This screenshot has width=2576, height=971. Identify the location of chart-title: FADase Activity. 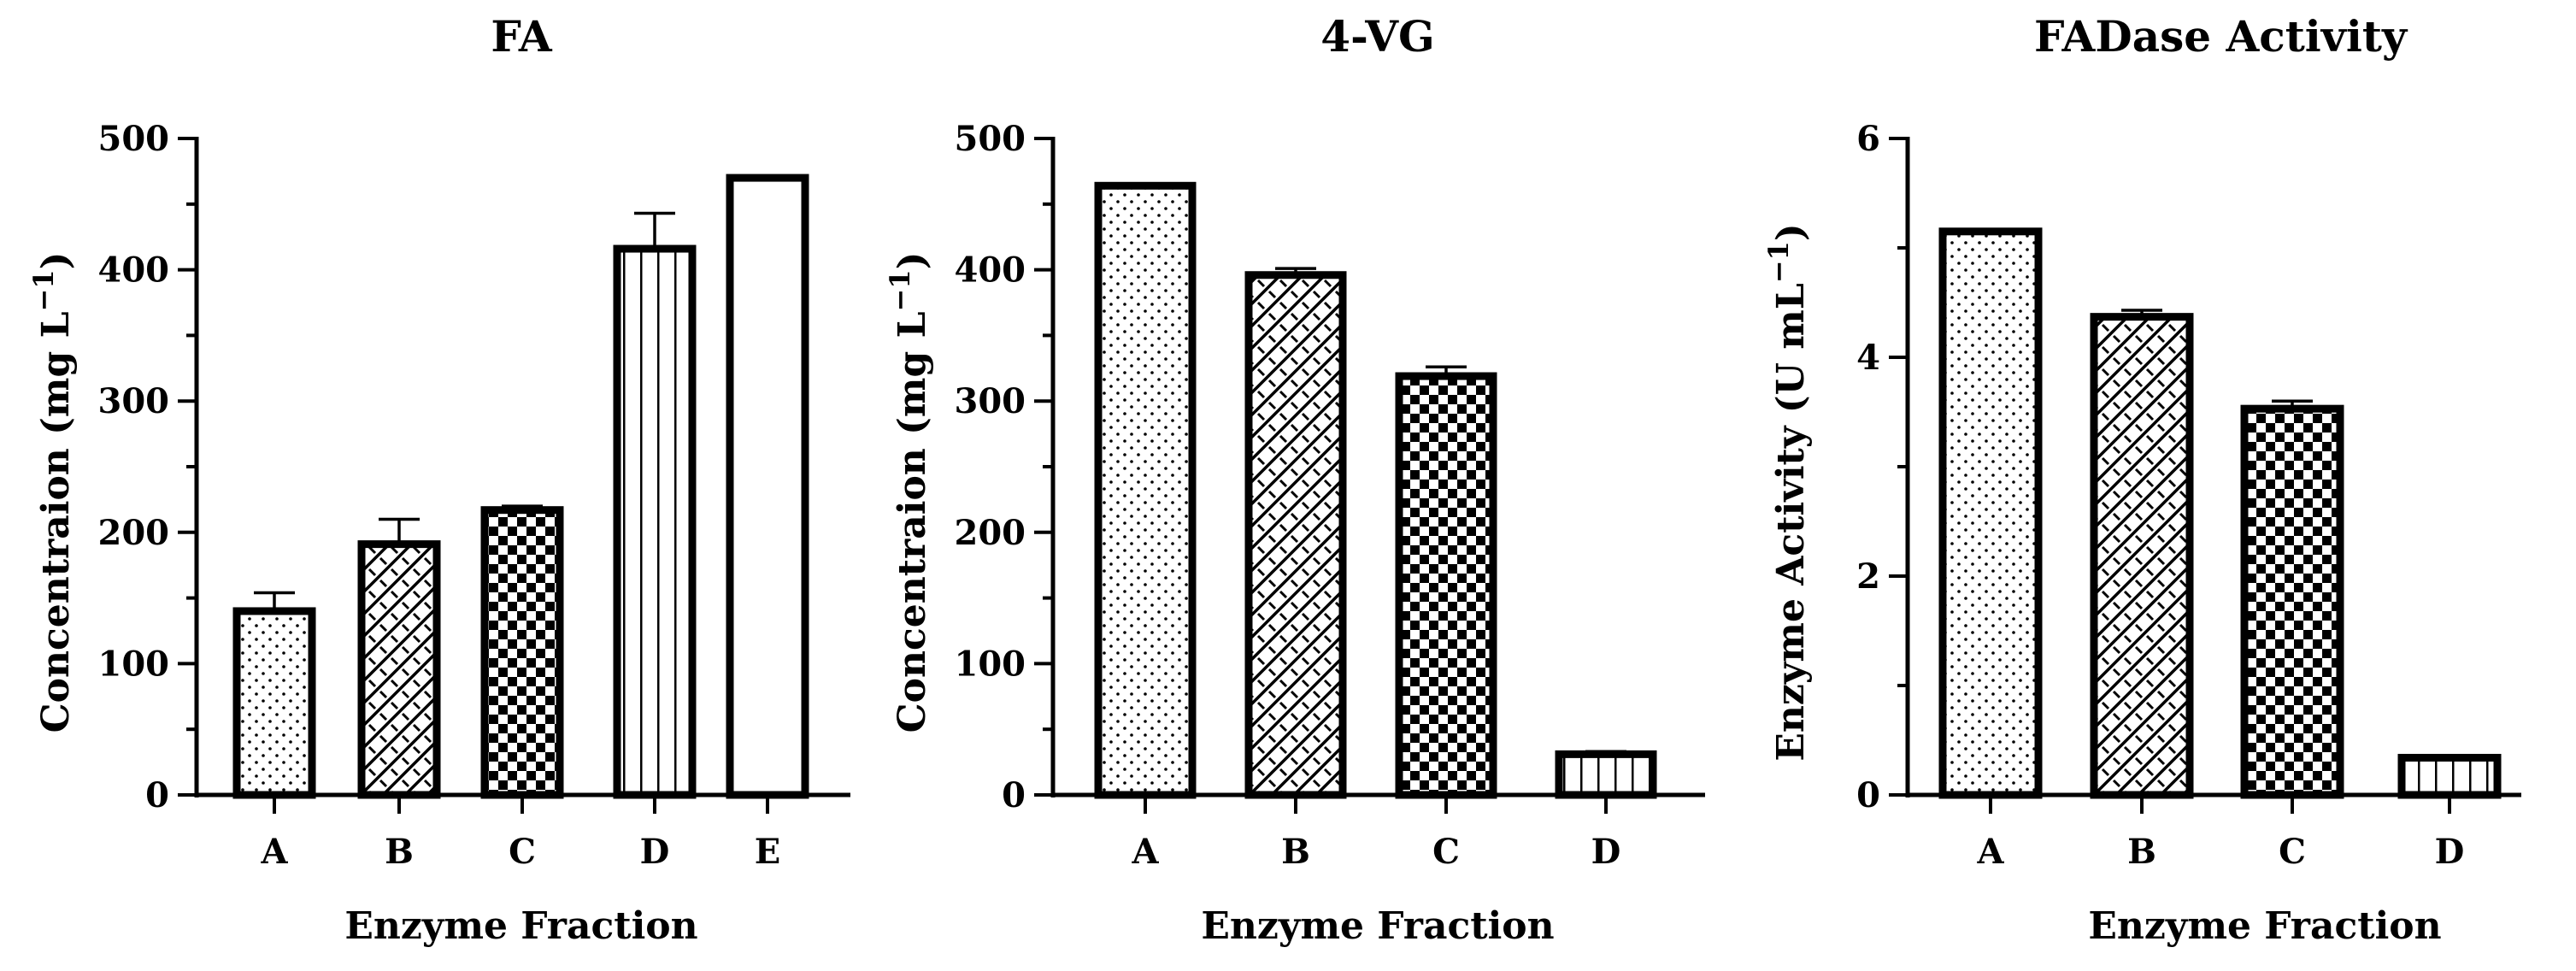
(2221, 36).